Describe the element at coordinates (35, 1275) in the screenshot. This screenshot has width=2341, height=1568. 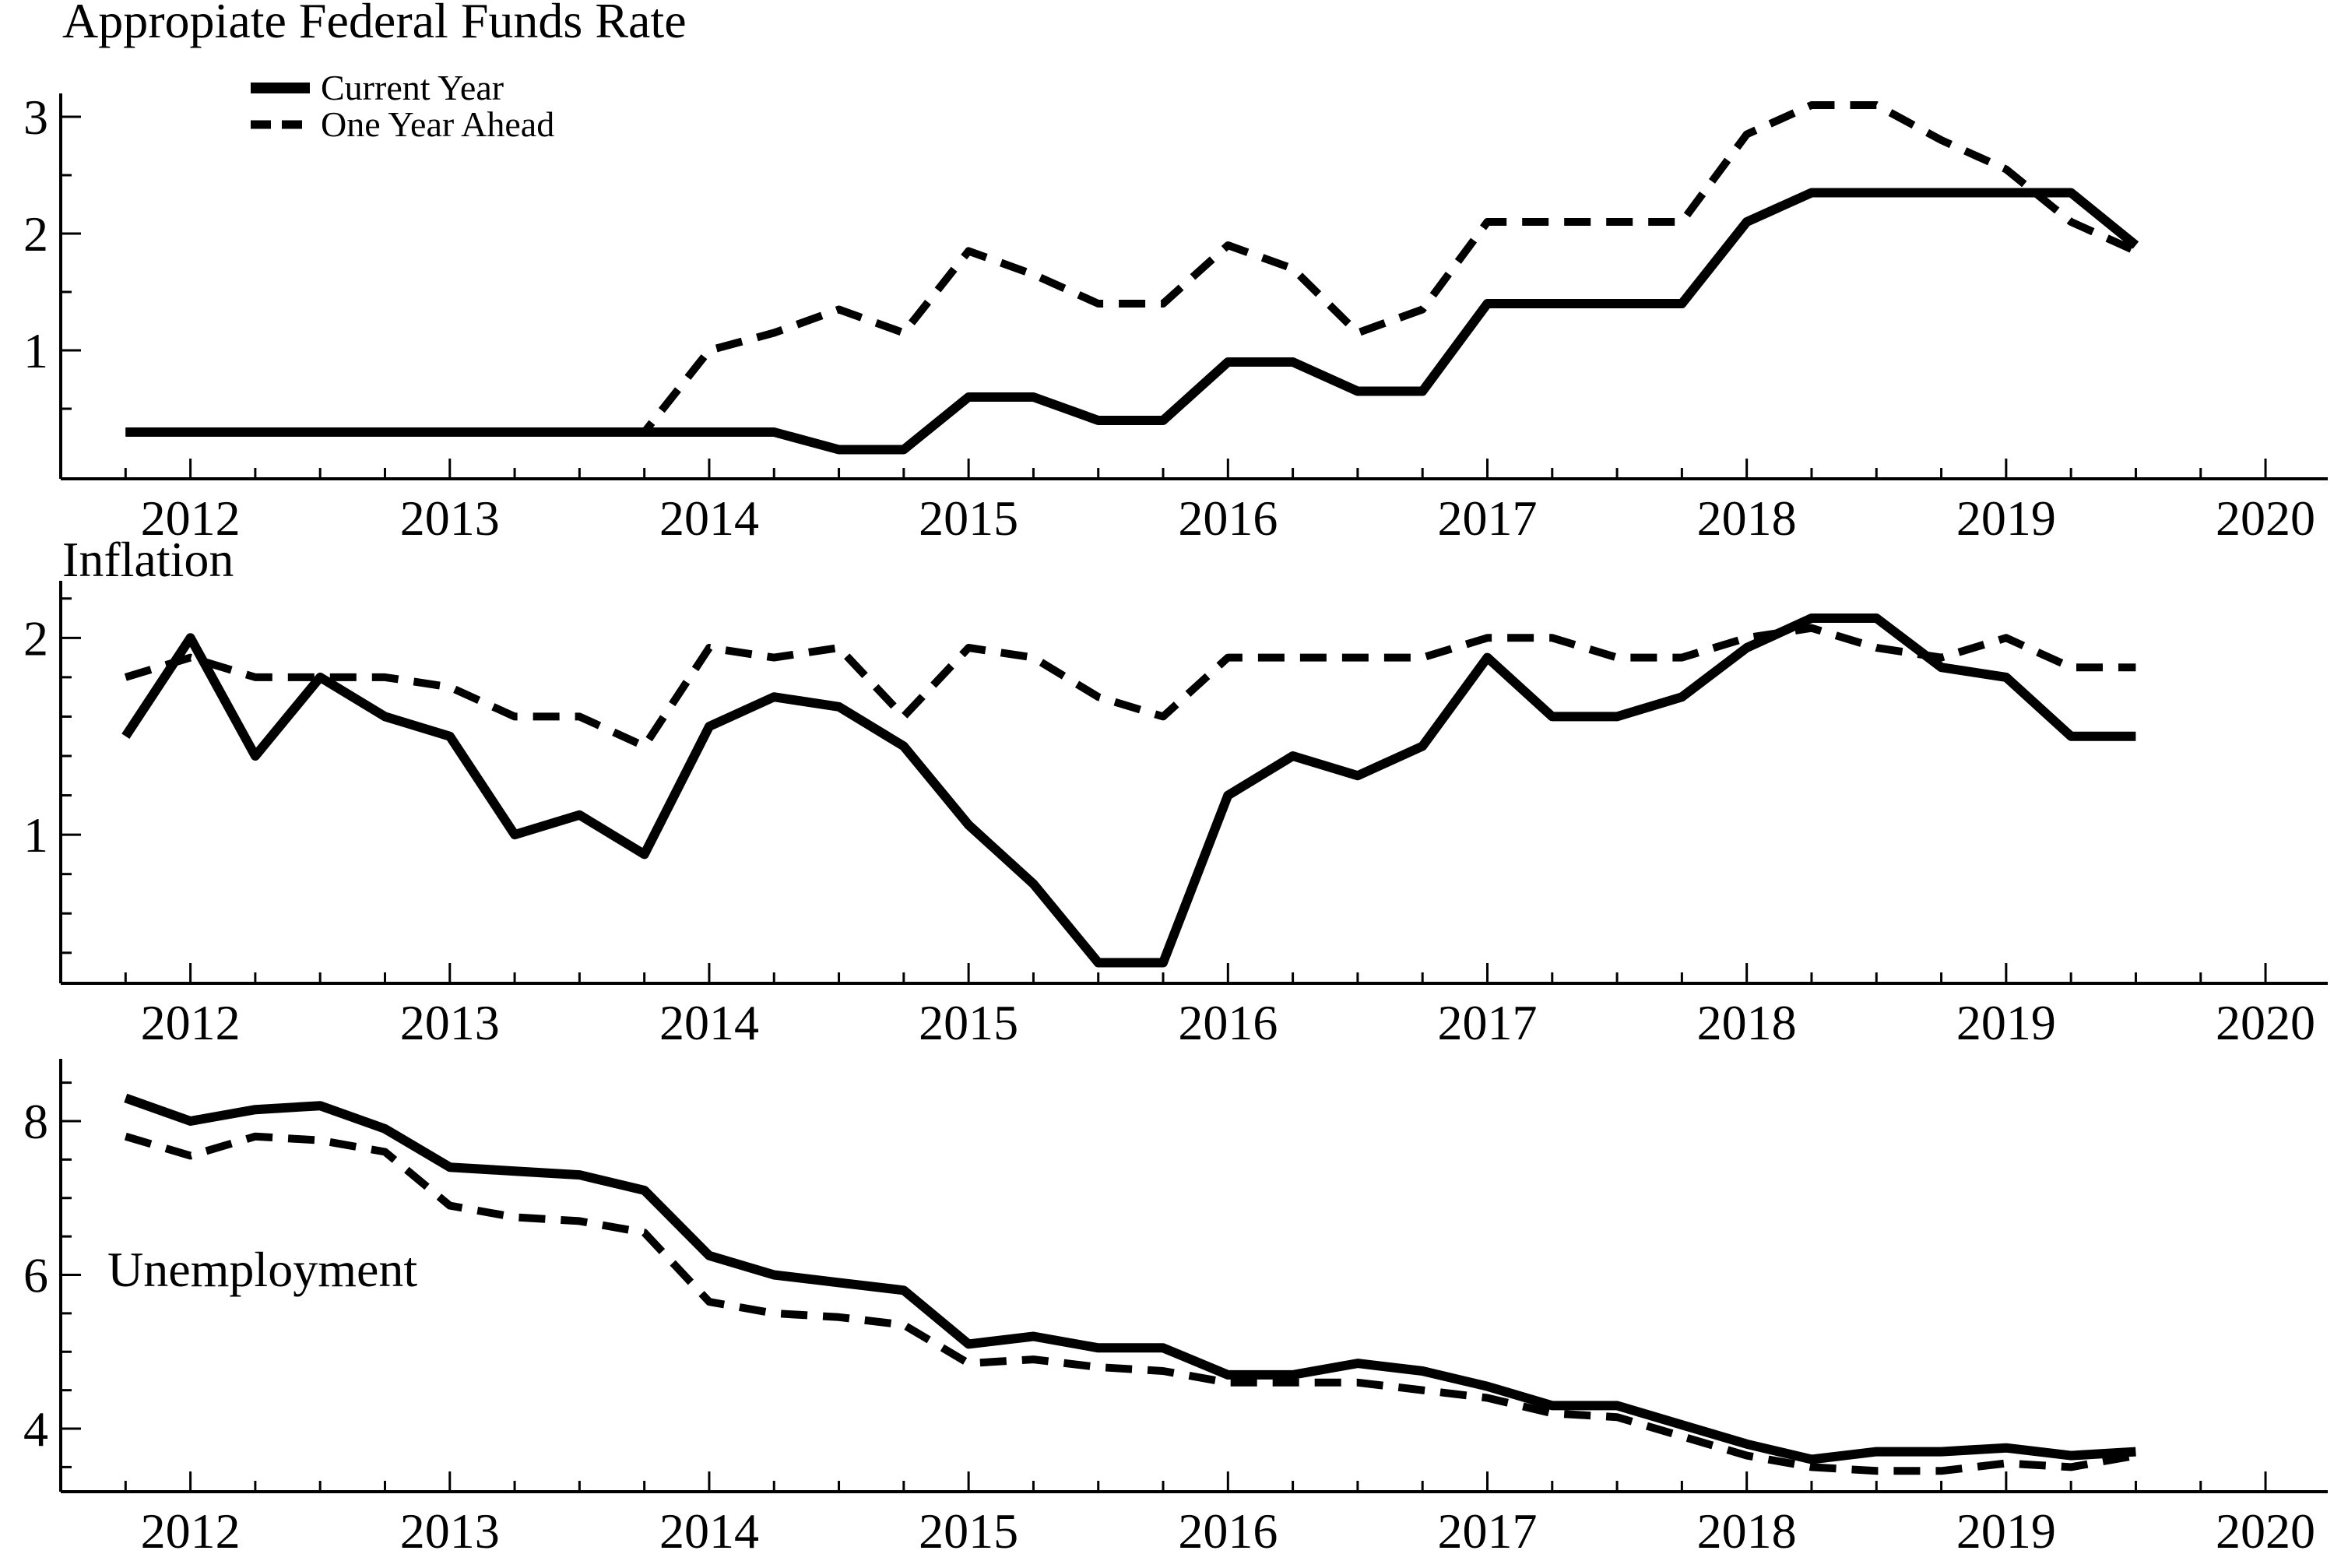
I see `y-tick-label: 6` at that location.